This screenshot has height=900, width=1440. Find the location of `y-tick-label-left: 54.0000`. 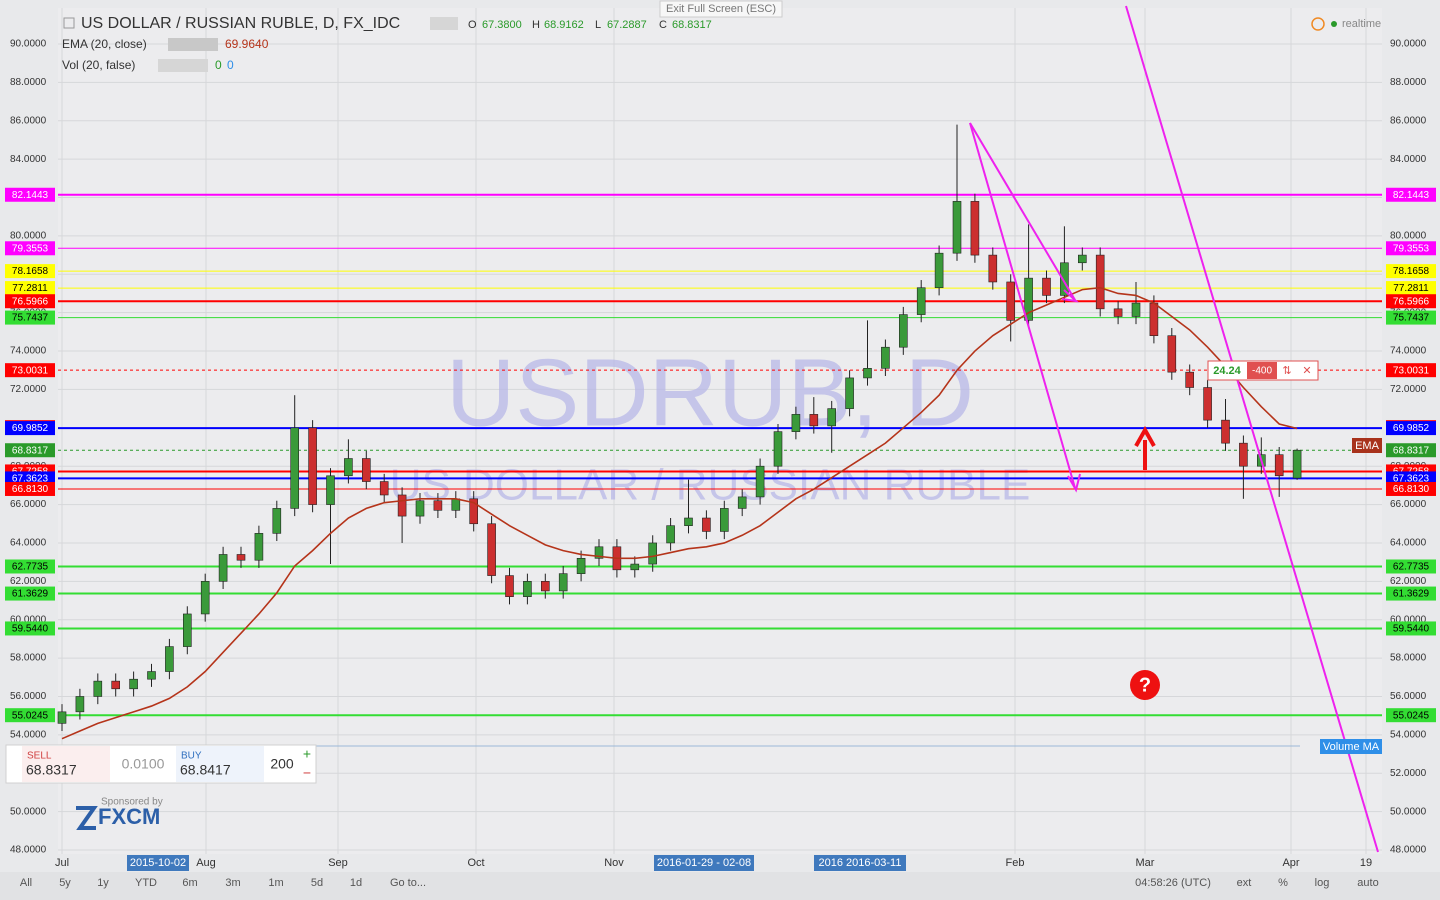

y-tick-label-left: 54.0000 is located at coordinates (28, 734).